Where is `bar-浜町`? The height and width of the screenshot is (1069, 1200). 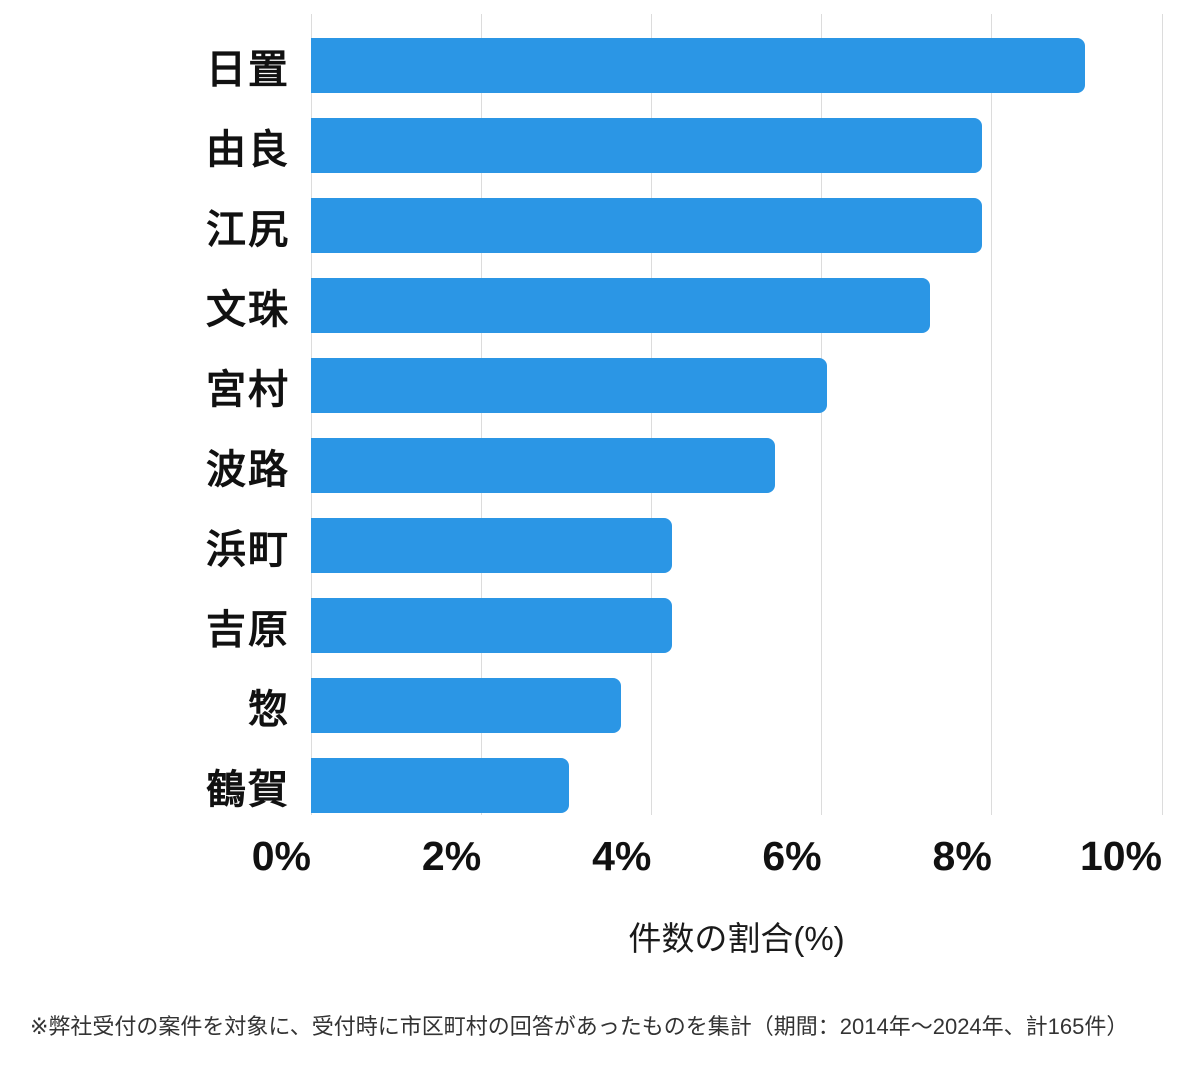
bar-浜町 is located at coordinates (491, 545).